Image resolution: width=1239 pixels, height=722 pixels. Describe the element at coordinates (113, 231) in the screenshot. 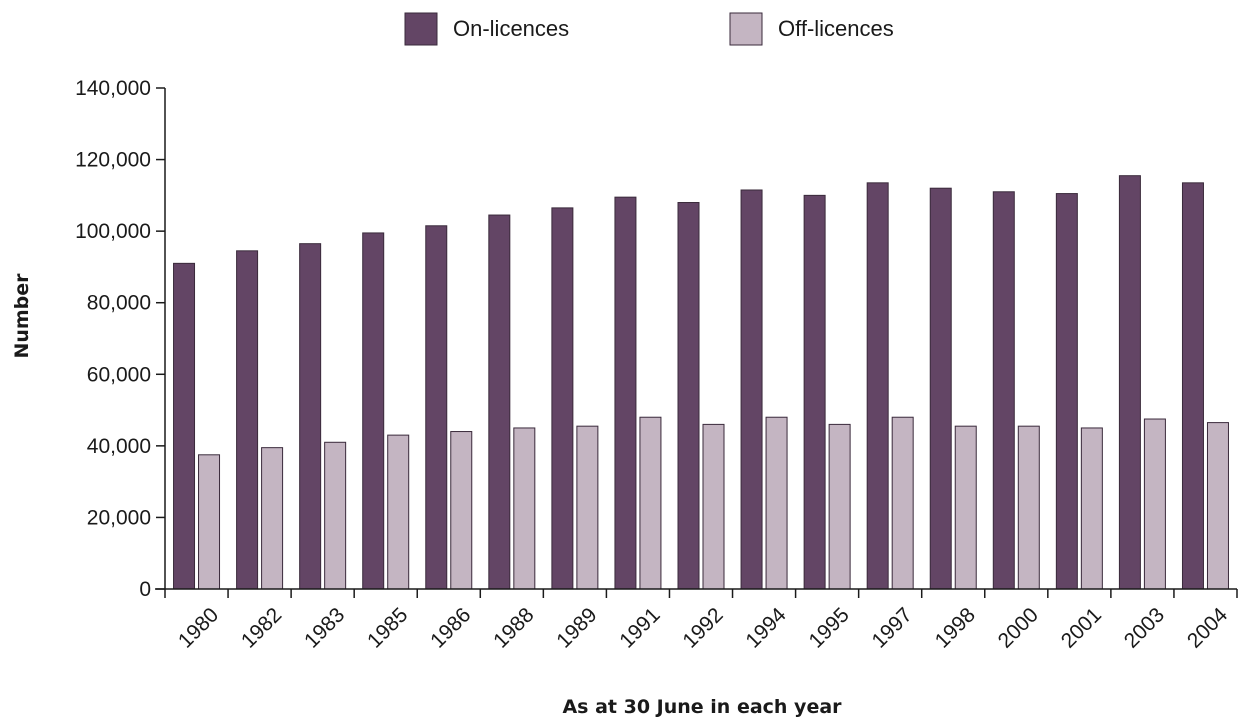

I see `y-tick-label: 100,000` at that location.